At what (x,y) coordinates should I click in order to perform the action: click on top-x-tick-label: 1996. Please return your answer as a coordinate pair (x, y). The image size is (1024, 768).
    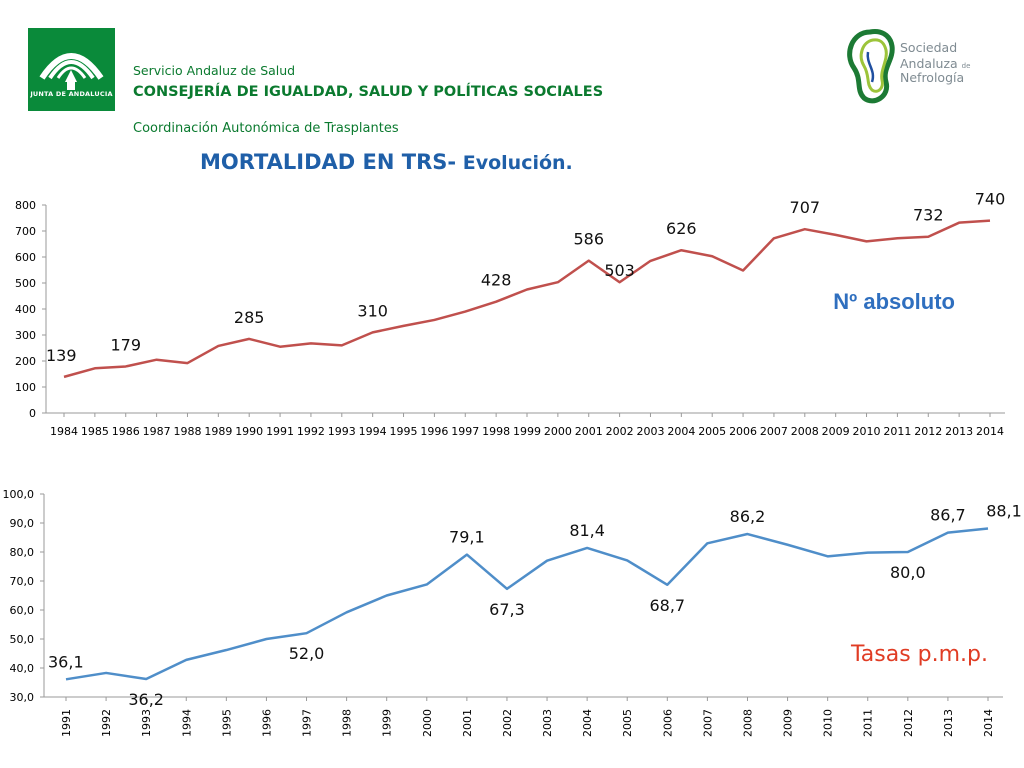
    Looking at the image, I should click on (434, 431).